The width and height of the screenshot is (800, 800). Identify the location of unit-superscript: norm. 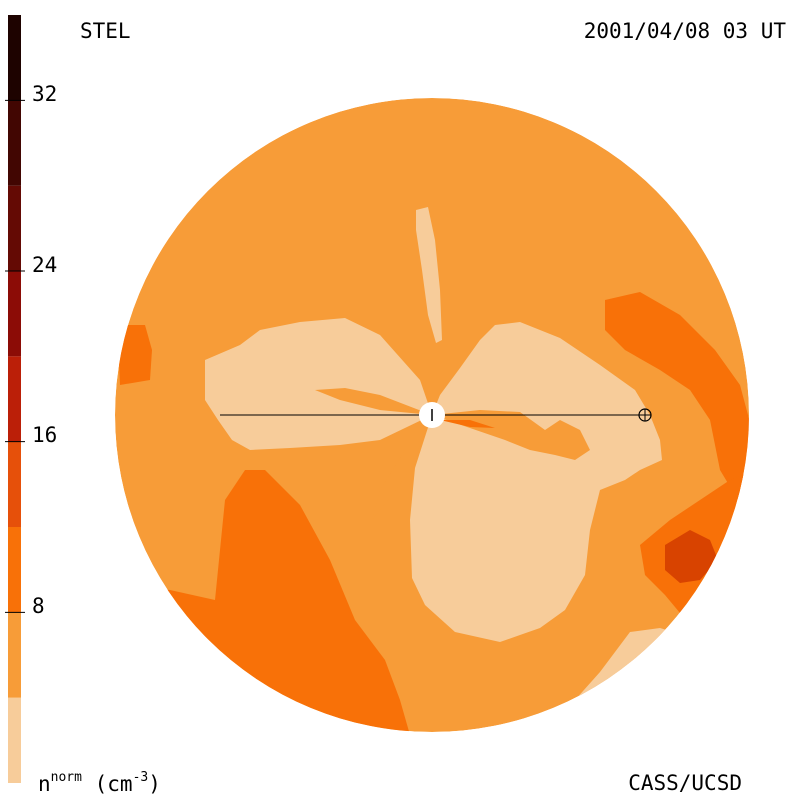
(66, 777).